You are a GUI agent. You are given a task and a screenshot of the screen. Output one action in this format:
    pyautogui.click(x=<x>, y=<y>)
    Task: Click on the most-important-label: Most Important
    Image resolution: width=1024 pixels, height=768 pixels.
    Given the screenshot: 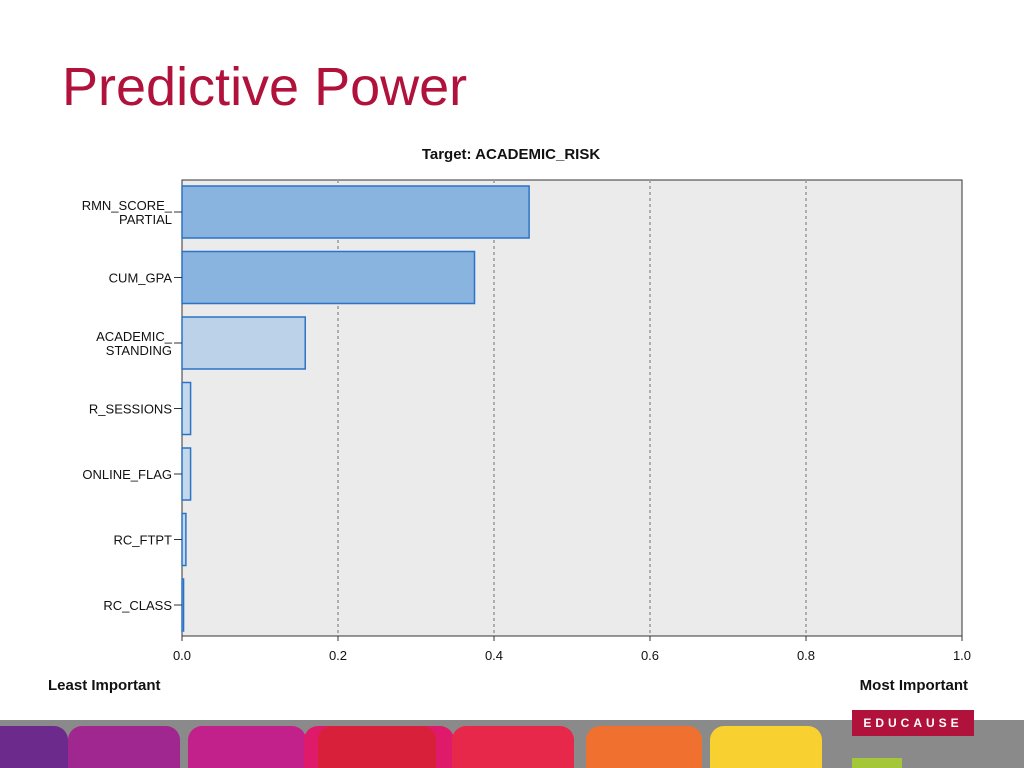 What is the action you would take?
    pyautogui.click(x=914, y=685)
    